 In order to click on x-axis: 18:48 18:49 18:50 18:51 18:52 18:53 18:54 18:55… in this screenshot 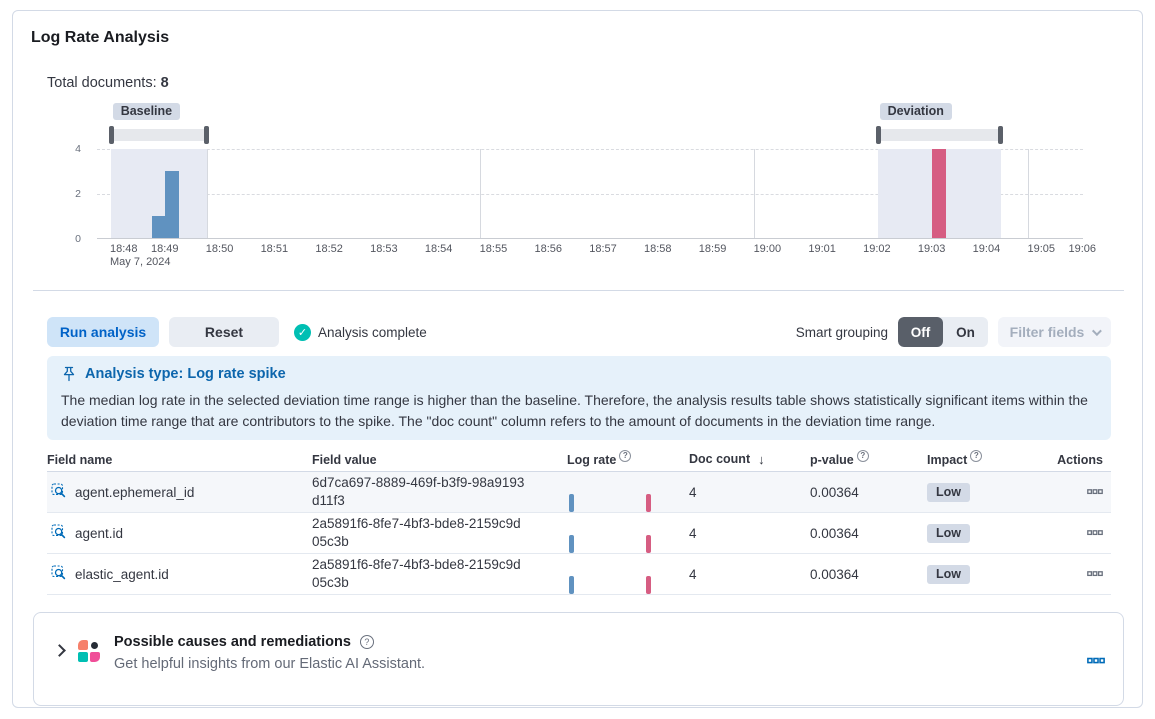, I will do `click(596, 250)`.